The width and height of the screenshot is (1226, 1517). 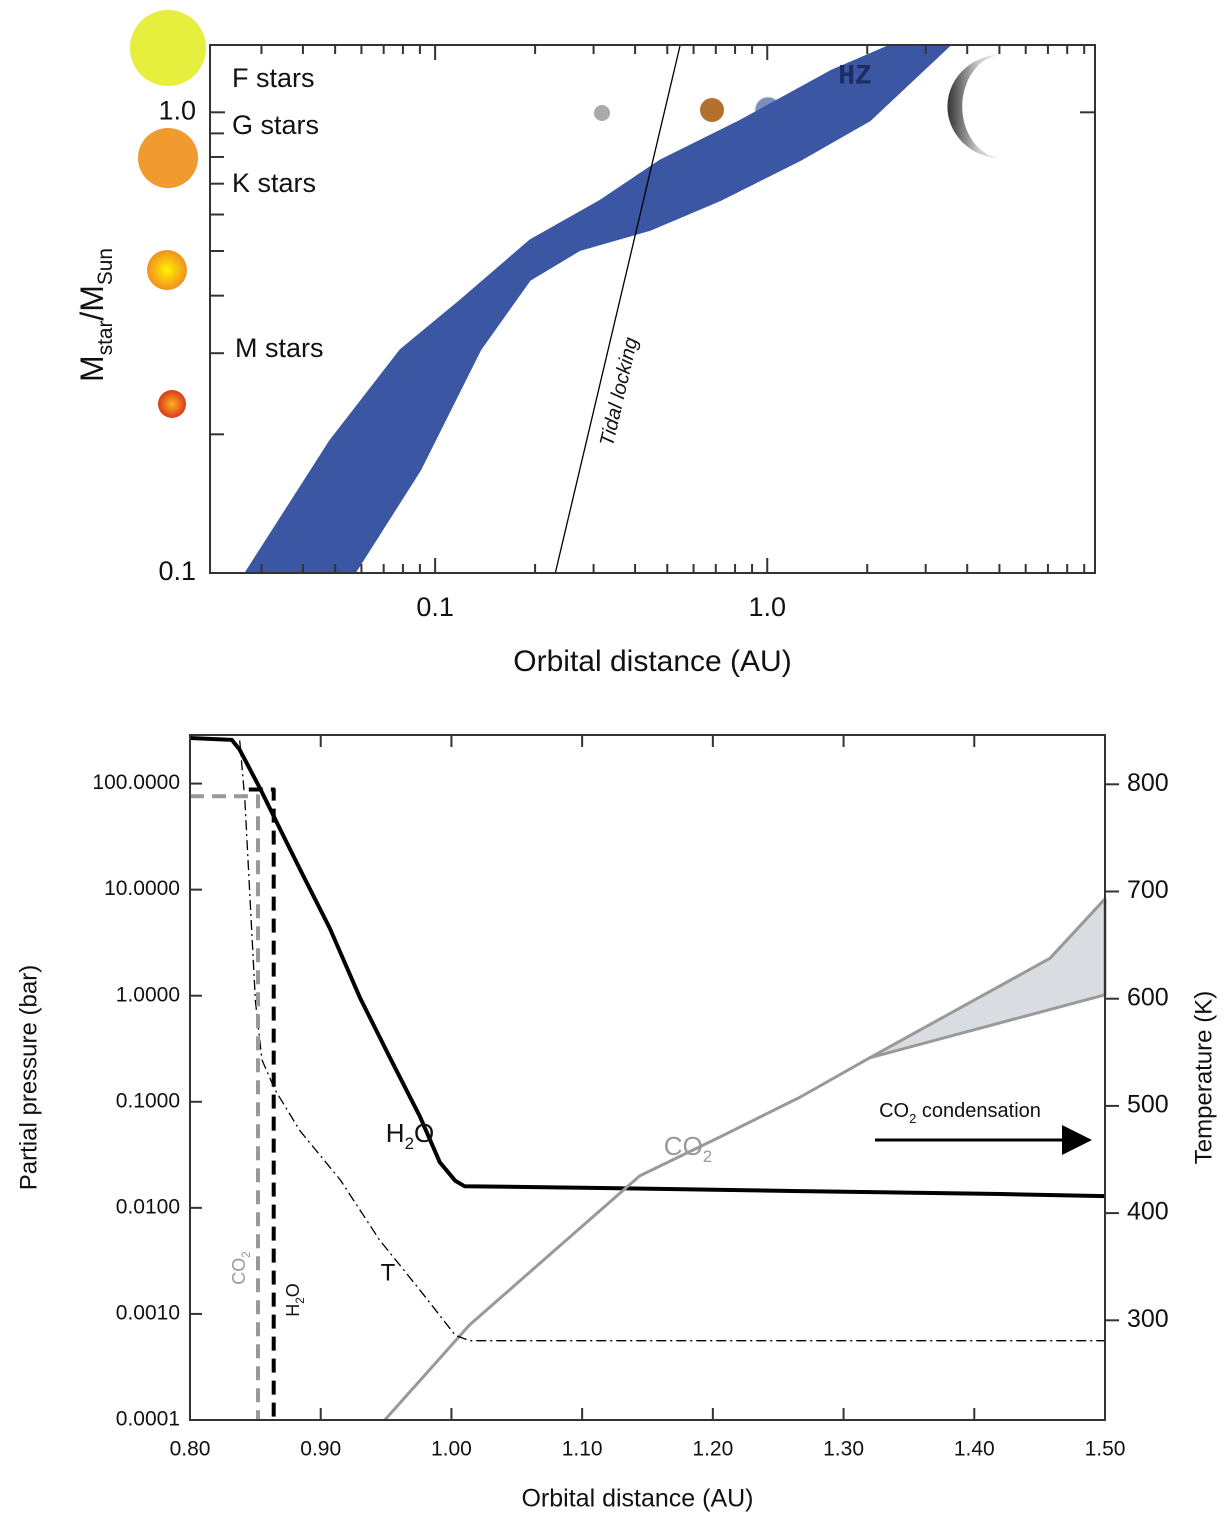 I want to click on annotation: M stars, so click(x=279, y=348).